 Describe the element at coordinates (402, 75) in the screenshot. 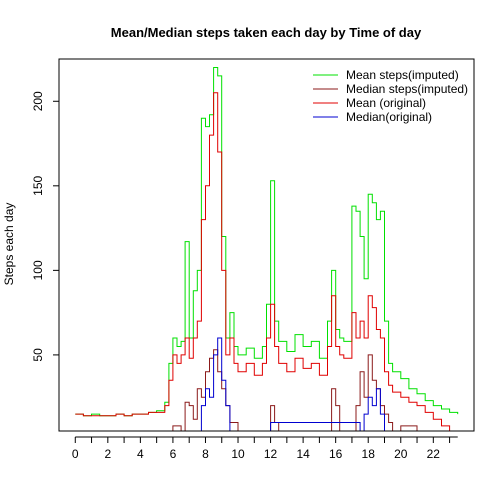

I see `legend-label: Mean steps(imputed)` at that location.